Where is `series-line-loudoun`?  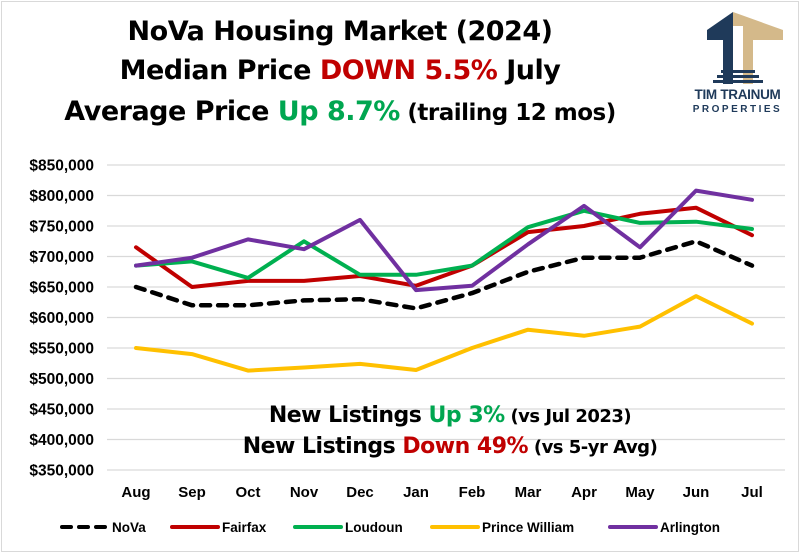
series-line-loudoun is located at coordinates (444, 244).